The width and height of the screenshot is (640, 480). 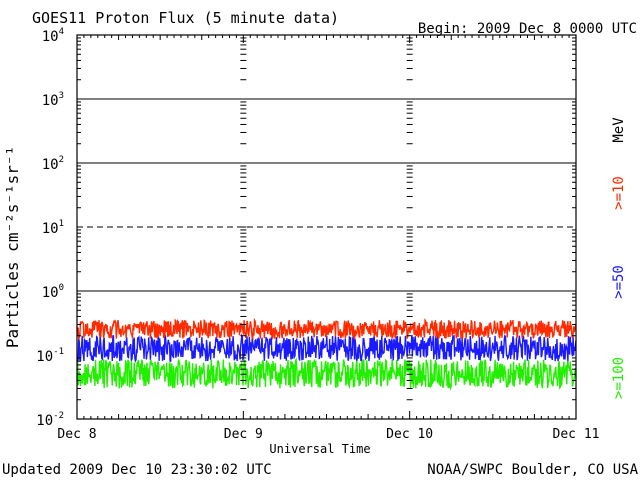 What do you see at coordinates (53, 100) in the screenshot?
I see `y-tick-label: 10³` at bounding box center [53, 100].